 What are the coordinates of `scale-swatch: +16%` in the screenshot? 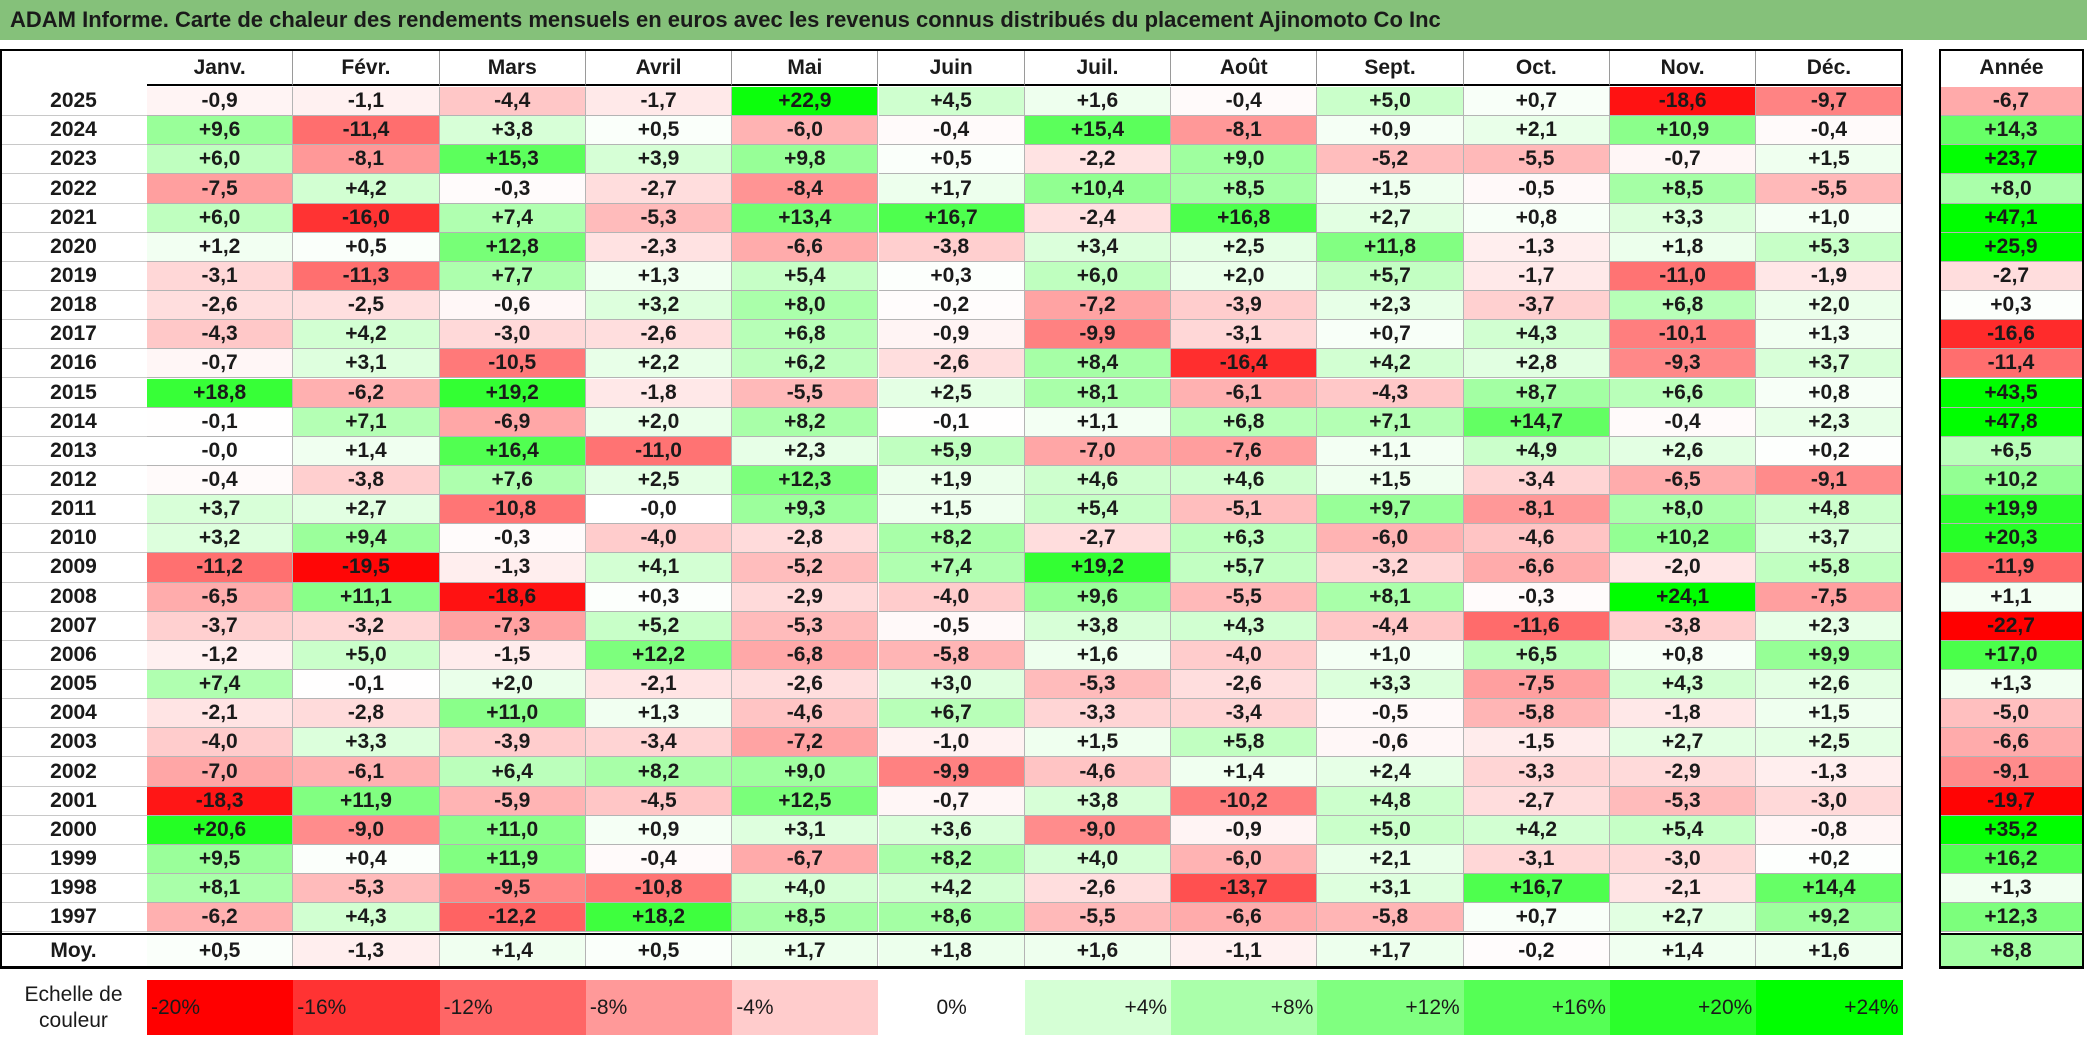 It's located at (1536, 1007).